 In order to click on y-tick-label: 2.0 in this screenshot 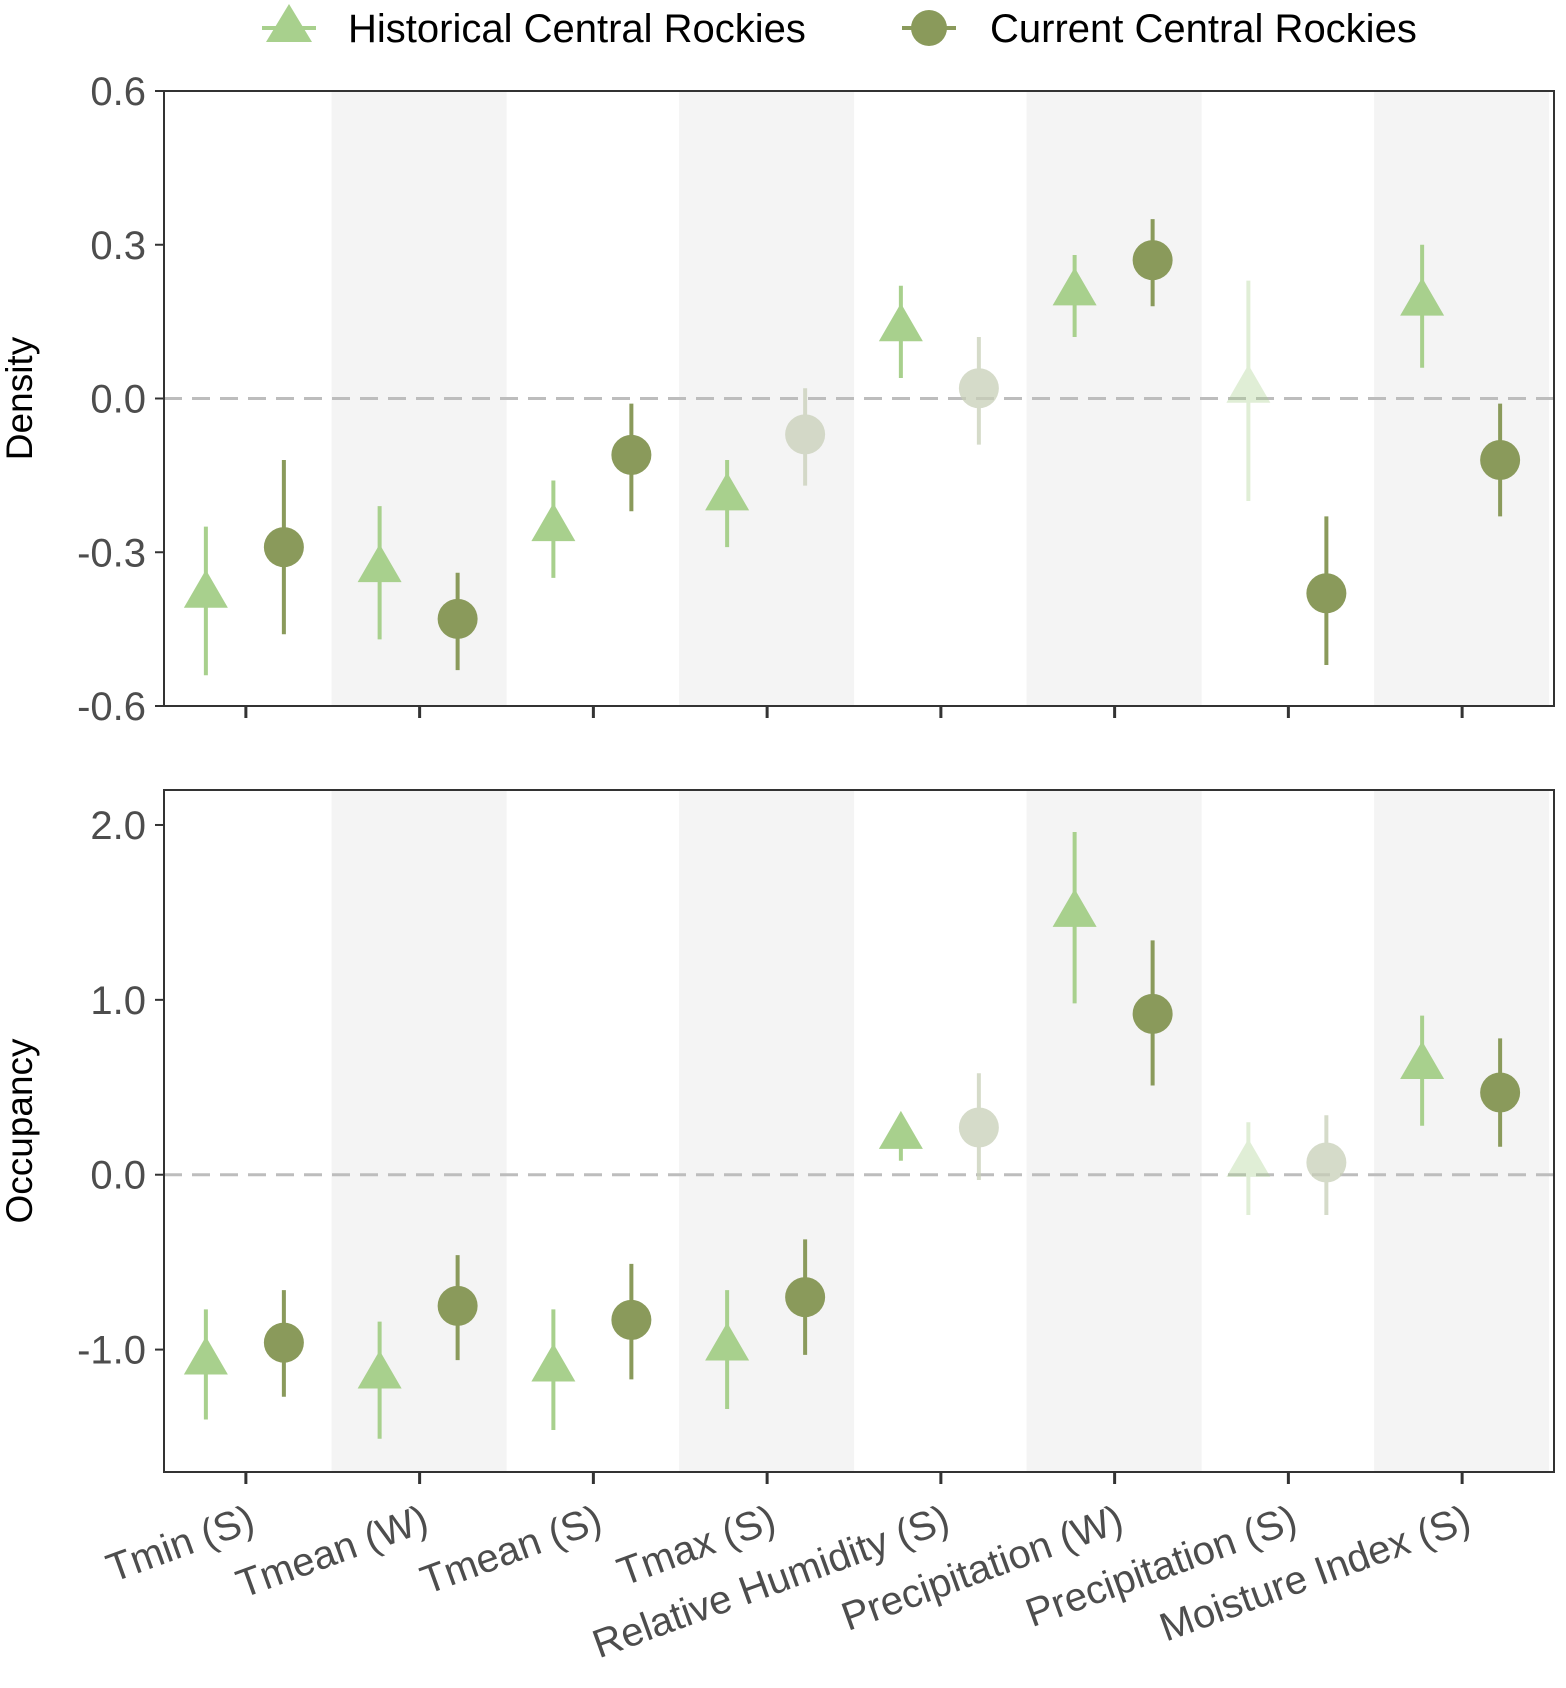, I will do `click(118, 826)`.